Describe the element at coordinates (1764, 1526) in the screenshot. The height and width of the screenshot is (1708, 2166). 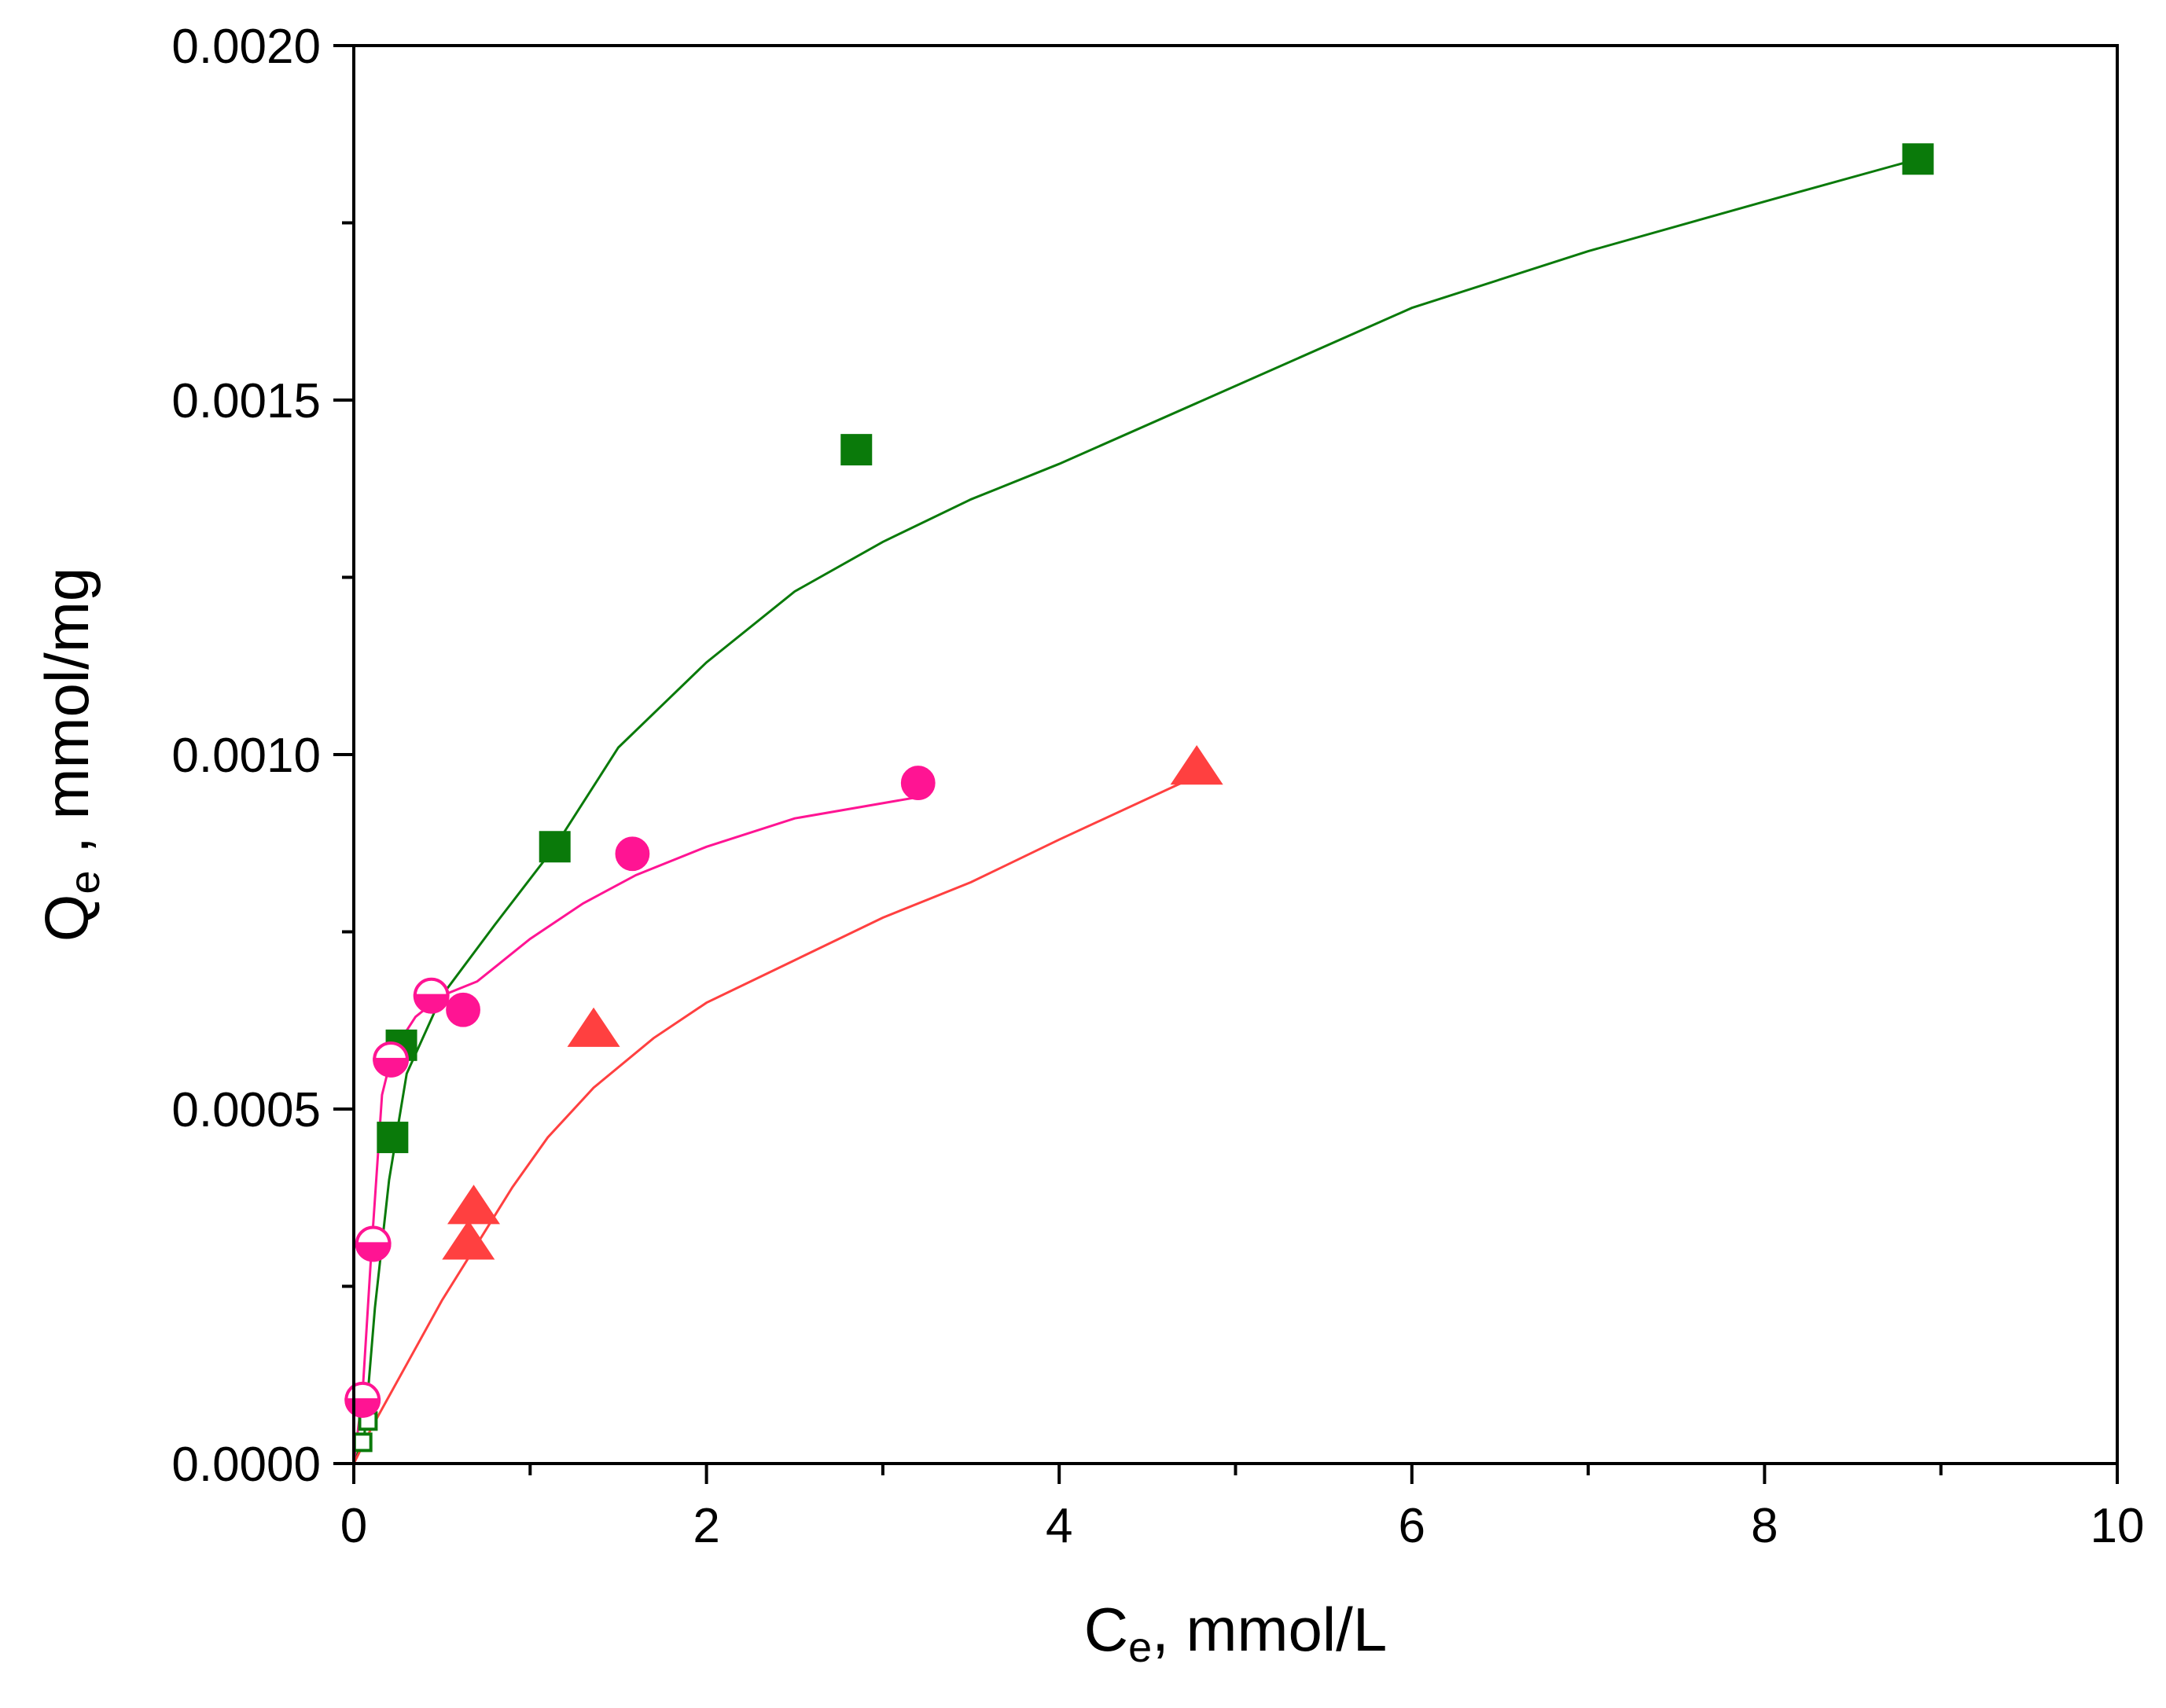
I see `x-tick-label: 8` at that location.